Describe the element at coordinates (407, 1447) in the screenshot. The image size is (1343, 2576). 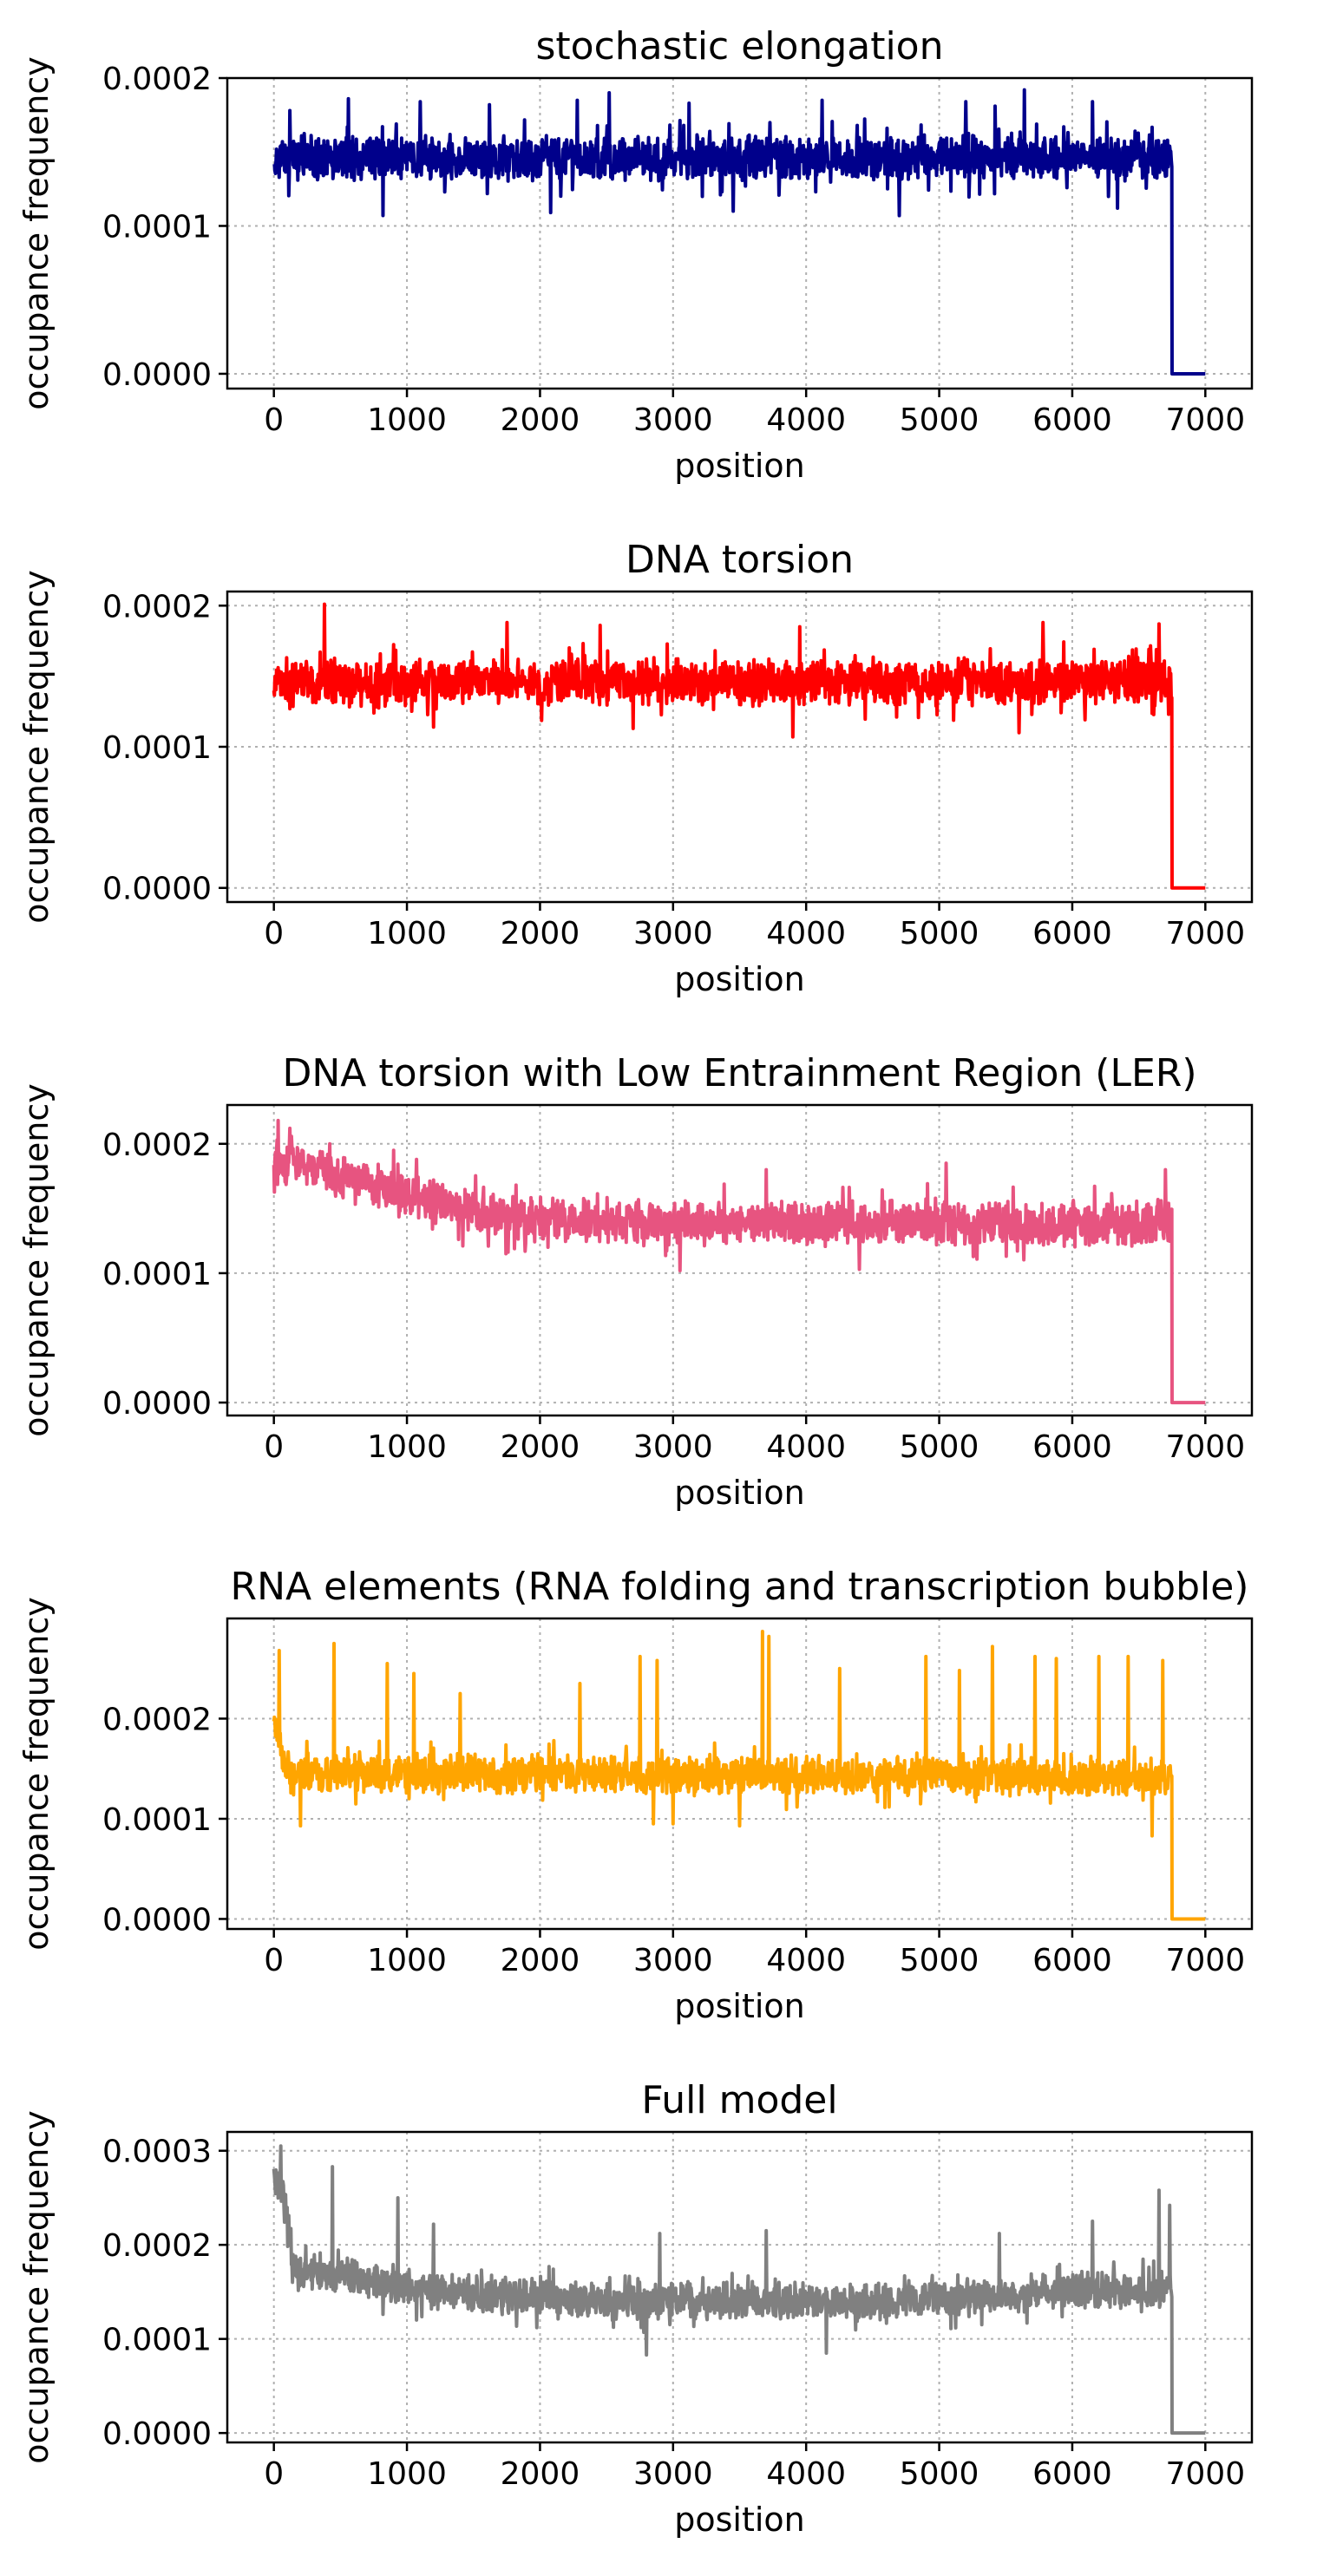
I see `chart-2-x-tick-label-1: 1000` at that location.